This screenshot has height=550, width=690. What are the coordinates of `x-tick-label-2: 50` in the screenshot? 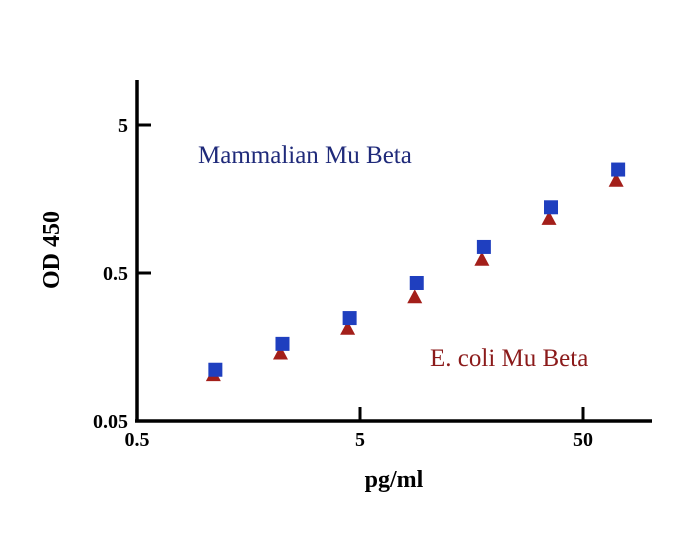 It's located at (583, 440).